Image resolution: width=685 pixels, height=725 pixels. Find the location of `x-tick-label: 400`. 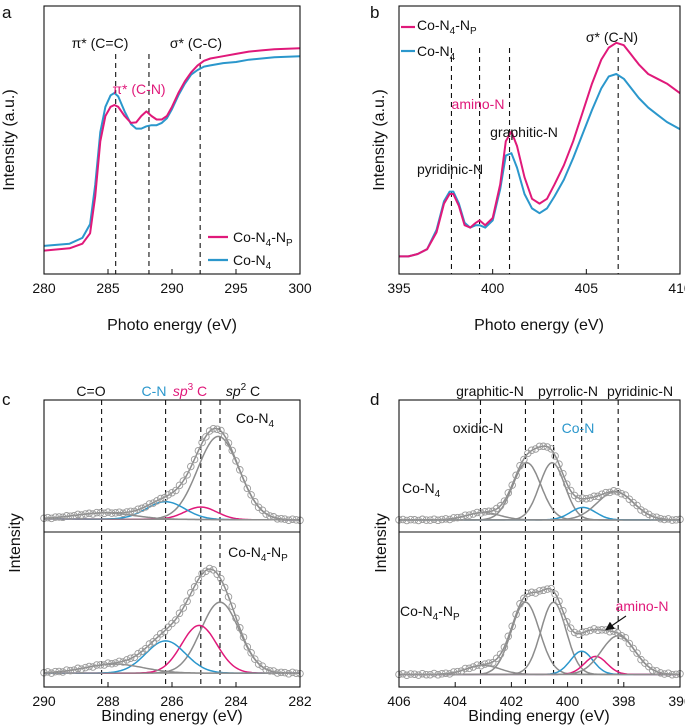

x-tick-label: 400 is located at coordinates (568, 701).